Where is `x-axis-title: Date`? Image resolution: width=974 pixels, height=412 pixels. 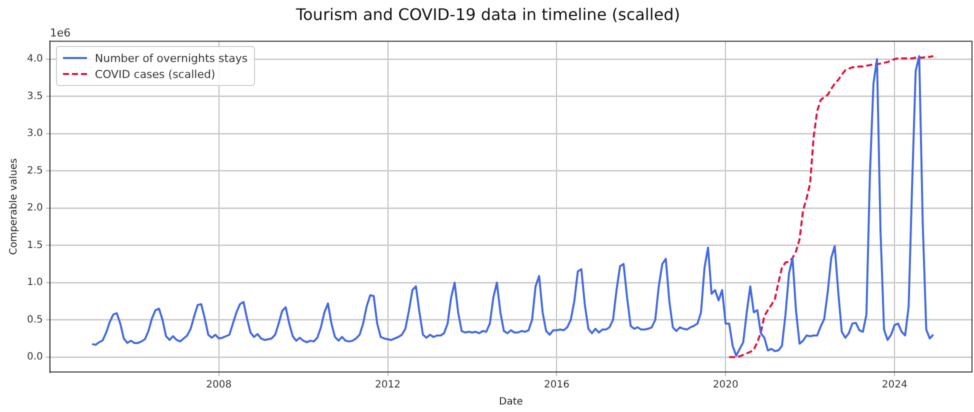 x-axis-title: Date is located at coordinates (511, 402).